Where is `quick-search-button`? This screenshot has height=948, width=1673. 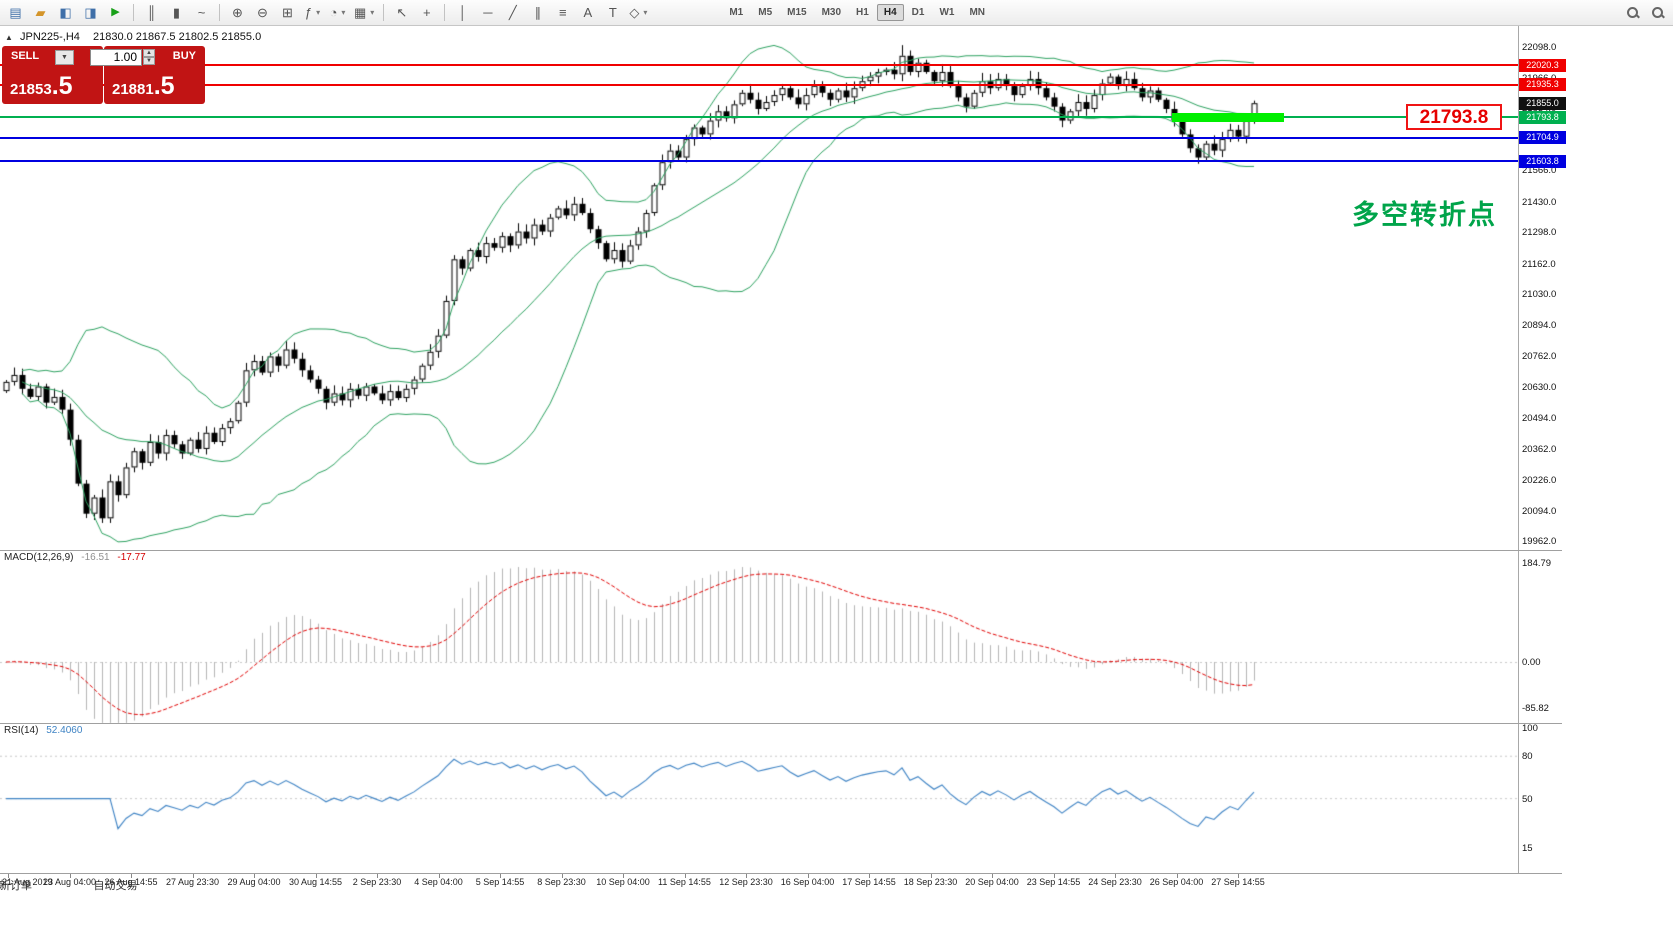 quick-search-button is located at coordinates (1657, 12).